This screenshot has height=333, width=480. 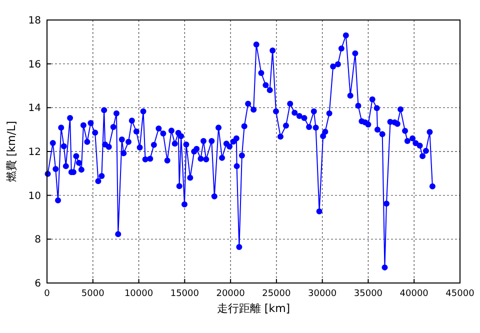 What do you see at coordinates (34, 64) in the screenshot?
I see `y-tick-label: 16` at bounding box center [34, 64].